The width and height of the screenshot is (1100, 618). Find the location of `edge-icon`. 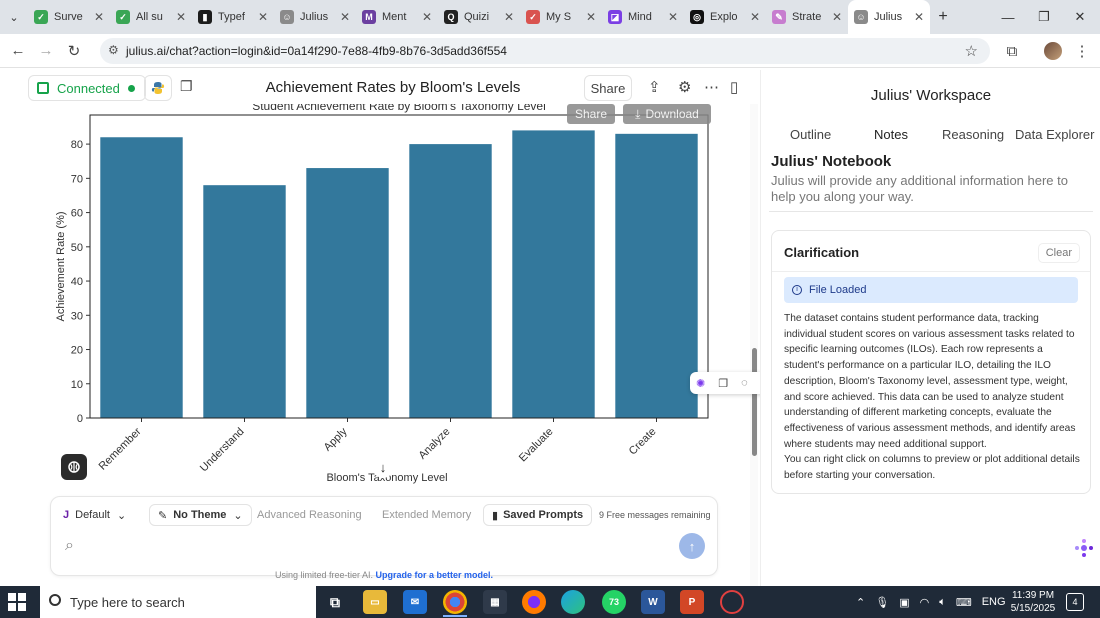

edge-icon is located at coordinates (573, 602).